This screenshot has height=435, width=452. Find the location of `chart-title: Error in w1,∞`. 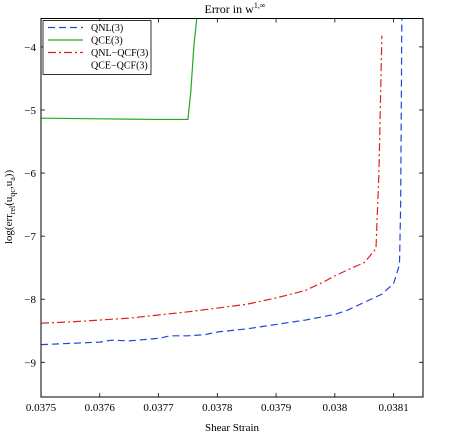

chart-title: Error in w1,∞ is located at coordinates (234, 8).